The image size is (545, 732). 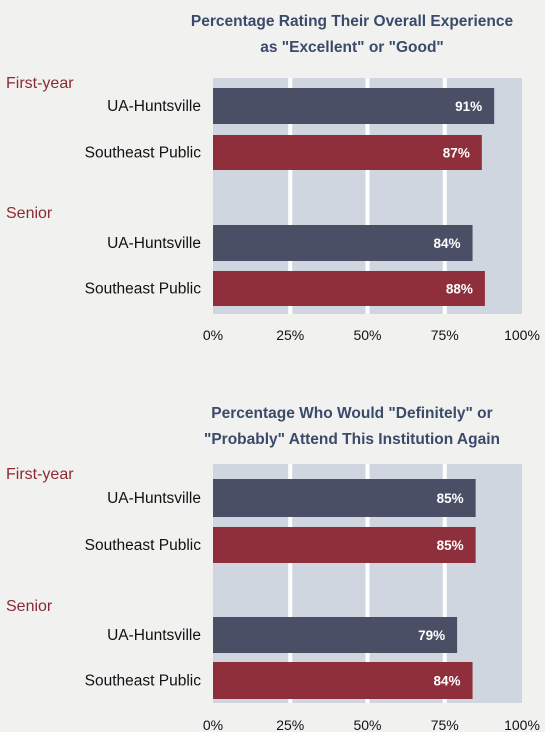 What do you see at coordinates (456, 153) in the screenshot?
I see `data-label: 87%` at bounding box center [456, 153].